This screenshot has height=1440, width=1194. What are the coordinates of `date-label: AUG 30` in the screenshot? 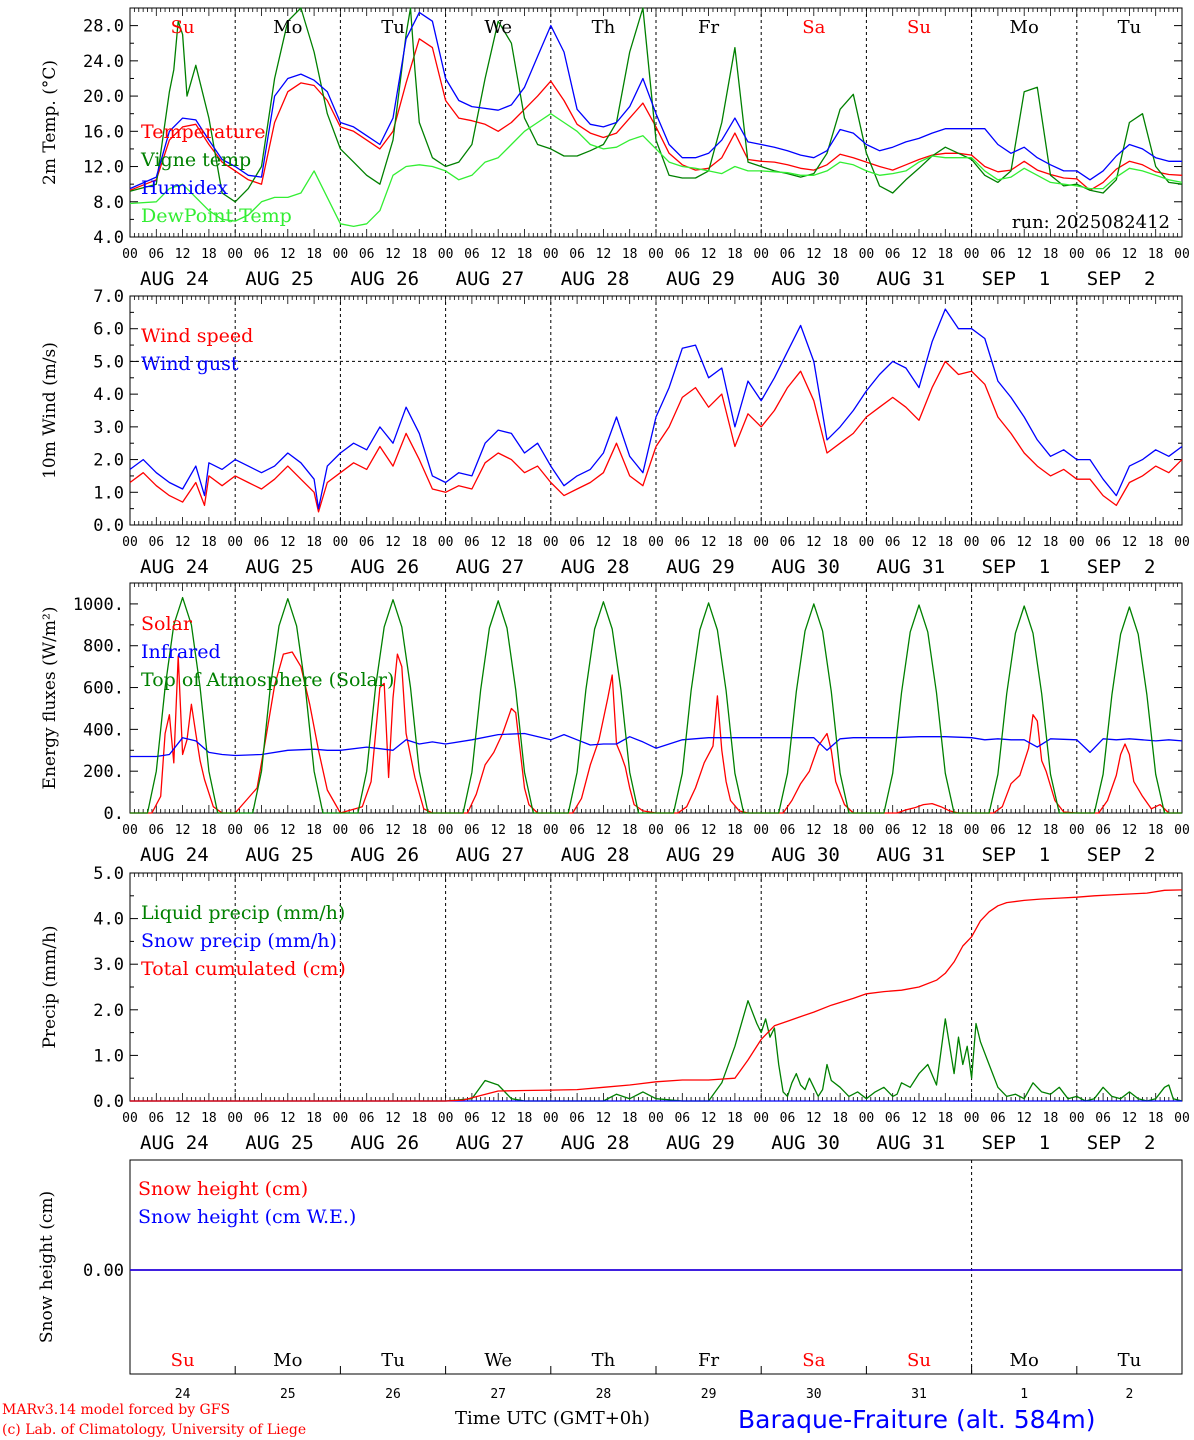 It's located at (805, 1143).